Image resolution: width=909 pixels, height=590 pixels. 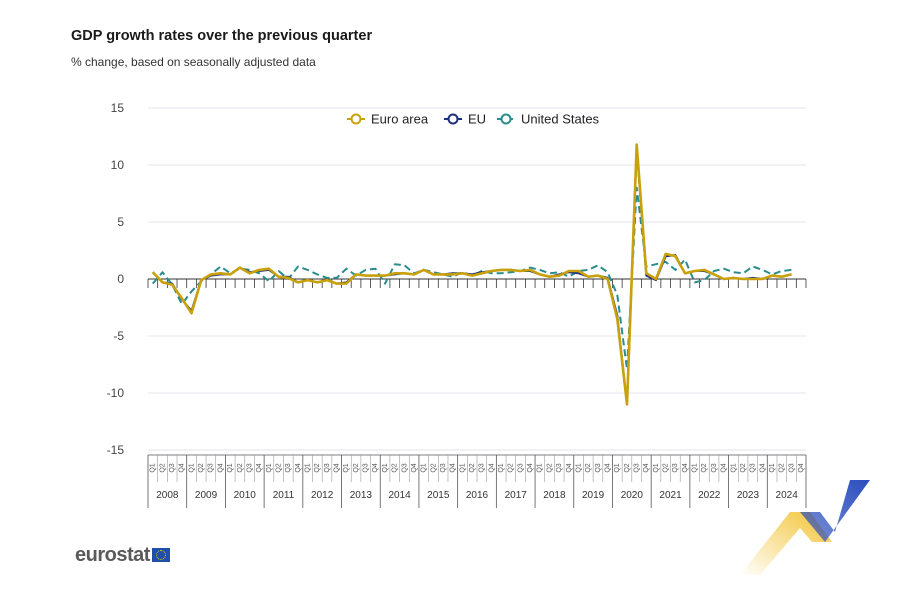 I want to click on eurostat-logo: eurostat, so click(x=122, y=555).